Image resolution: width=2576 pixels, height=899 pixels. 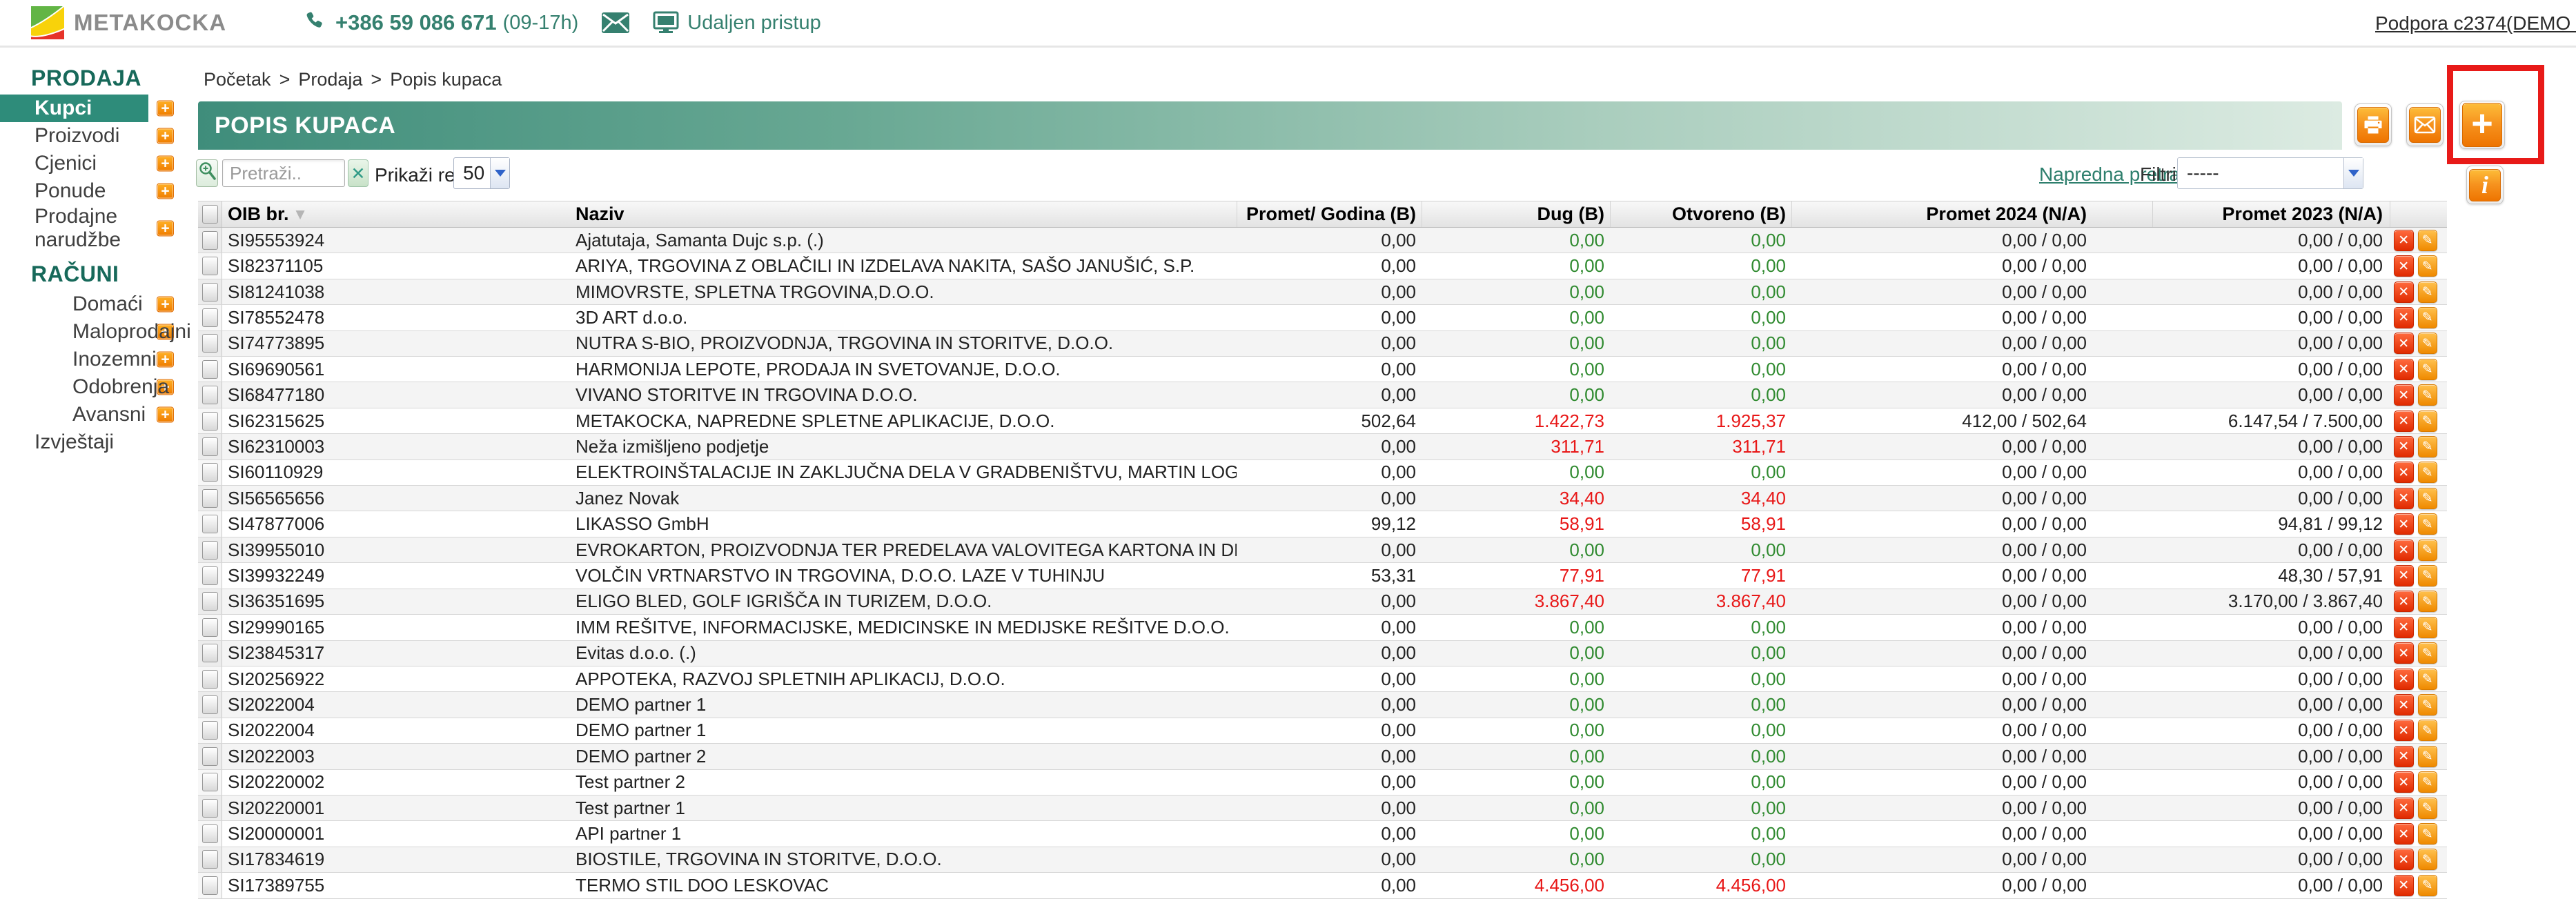 What do you see at coordinates (98, 414) in the screenshot?
I see `sidebar-item-avansni: Avansni +` at bounding box center [98, 414].